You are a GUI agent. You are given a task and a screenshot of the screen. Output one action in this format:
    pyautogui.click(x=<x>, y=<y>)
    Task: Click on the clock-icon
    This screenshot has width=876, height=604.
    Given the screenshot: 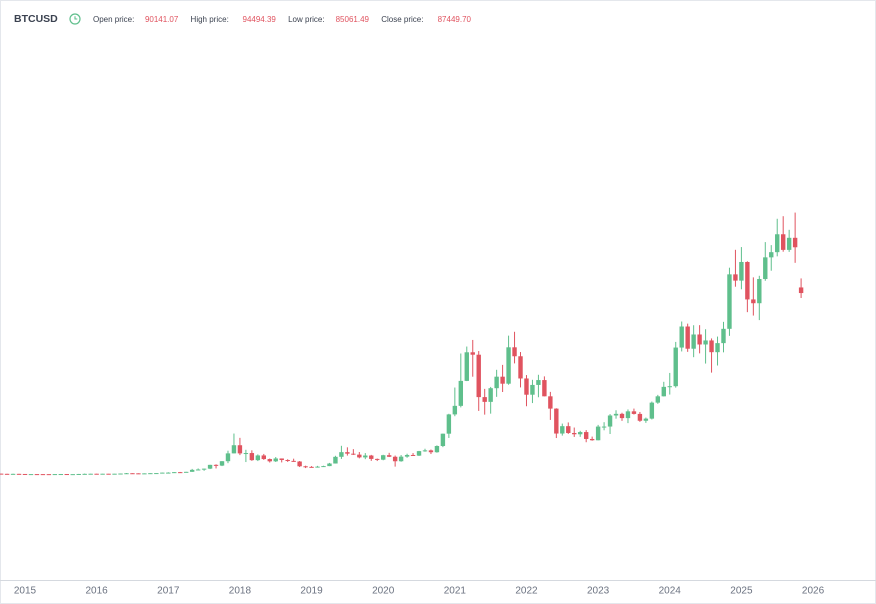 What is the action you would take?
    pyautogui.click(x=75, y=19)
    